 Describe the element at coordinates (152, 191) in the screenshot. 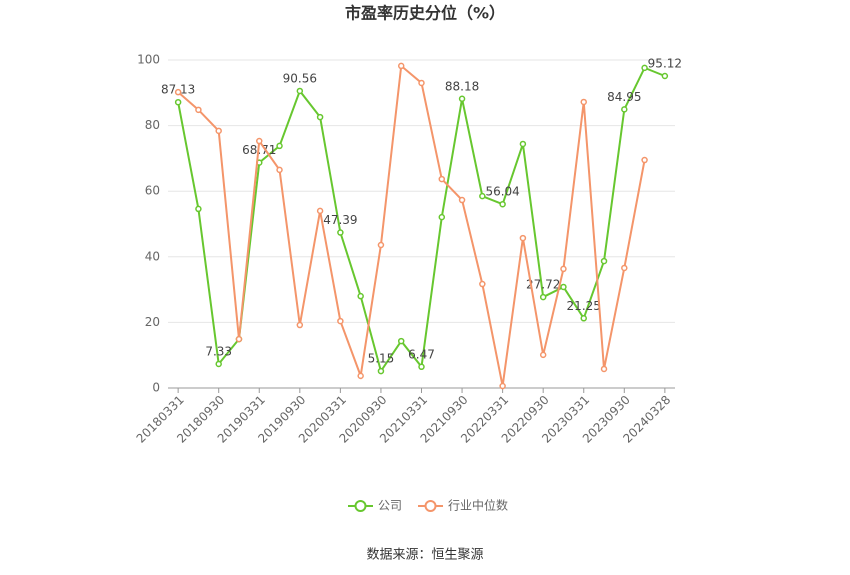

I see `y-tick-label: 60` at that location.